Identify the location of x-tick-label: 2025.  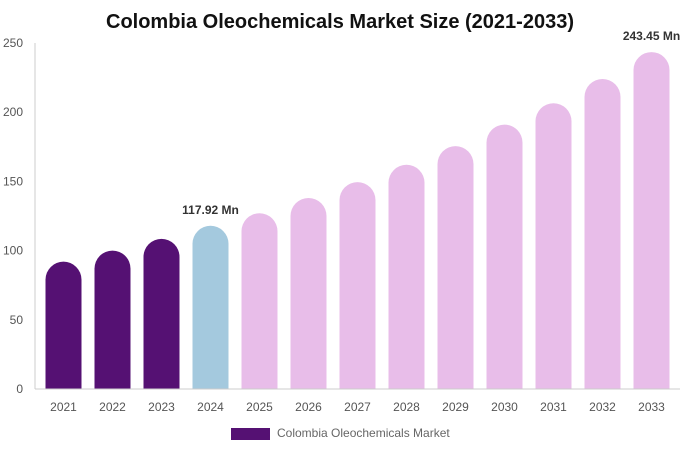
(259, 407).